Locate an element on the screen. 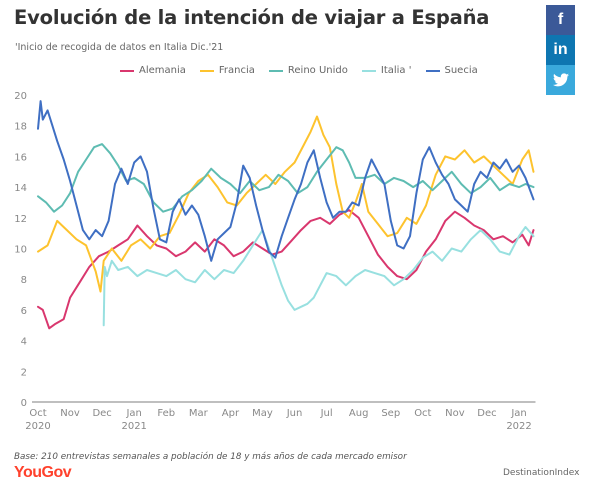 This screenshot has width=602, height=489. x-tick-label: Mar is located at coordinates (199, 413).